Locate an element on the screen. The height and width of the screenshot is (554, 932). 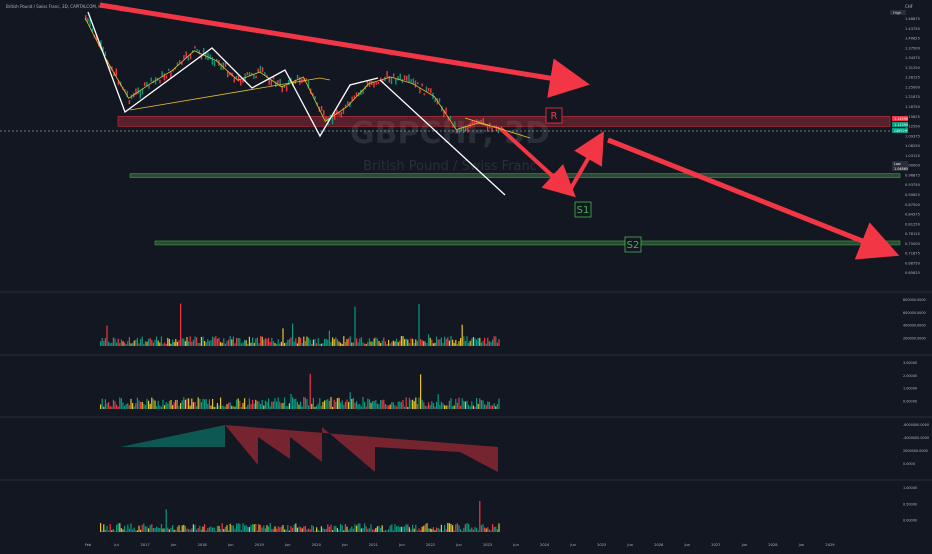
time-tick-label: Jun is located at coordinates (287, 545).